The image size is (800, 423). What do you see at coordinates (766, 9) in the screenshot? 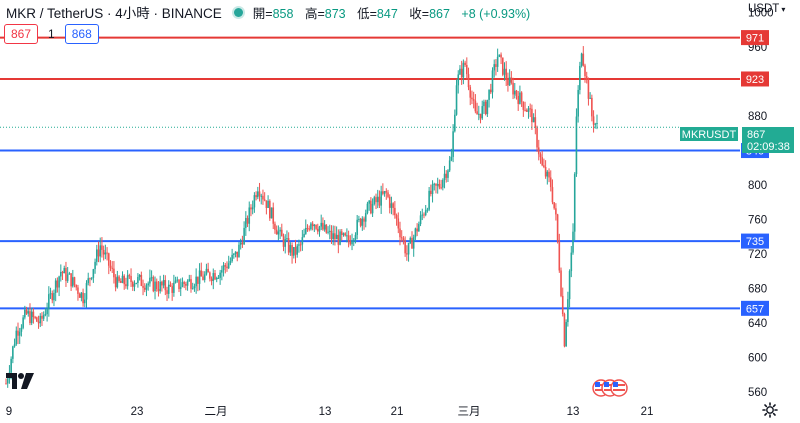
I see `currency-selector: USDT ▾` at bounding box center [766, 9].